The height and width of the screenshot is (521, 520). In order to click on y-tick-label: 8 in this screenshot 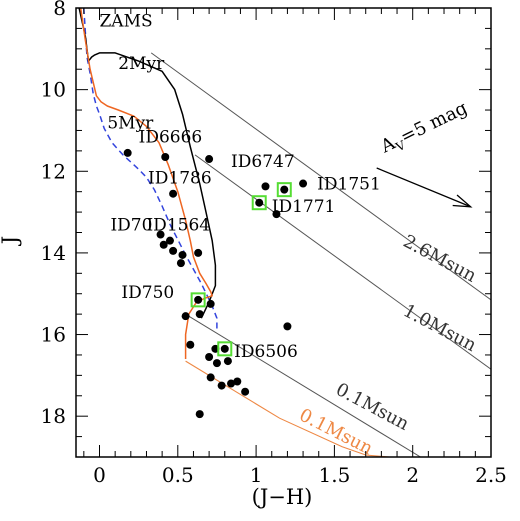, I will do `click(59, 10)`.